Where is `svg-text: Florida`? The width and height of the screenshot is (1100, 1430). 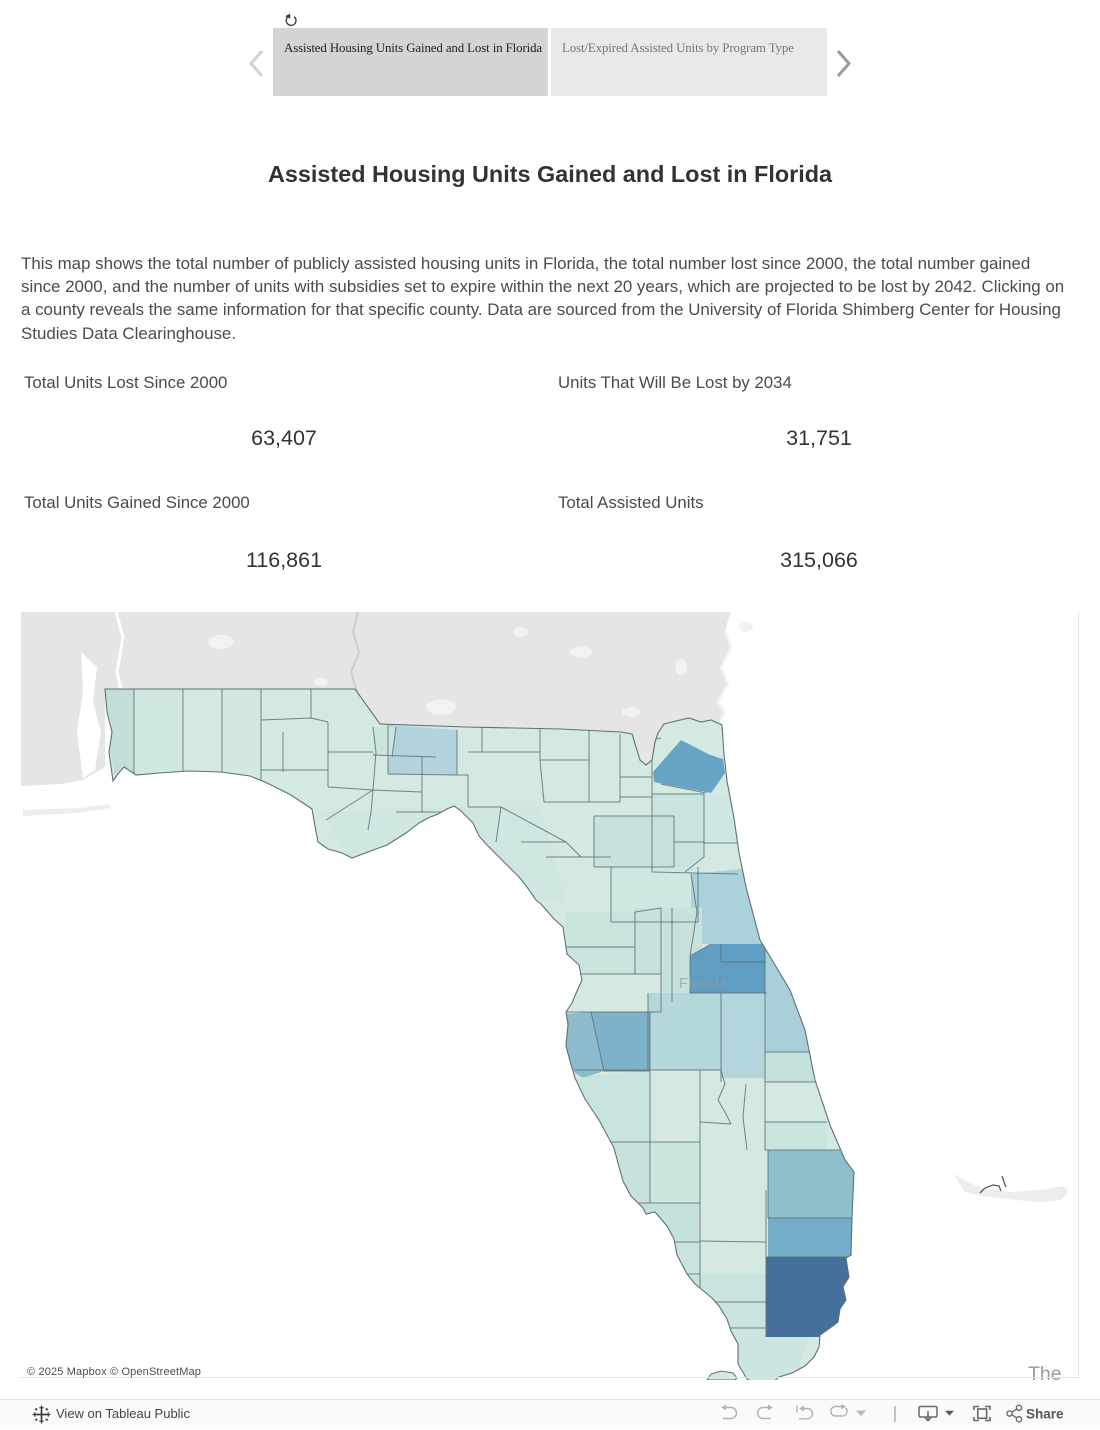 svg-text: Florida is located at coordinates (703, 984).